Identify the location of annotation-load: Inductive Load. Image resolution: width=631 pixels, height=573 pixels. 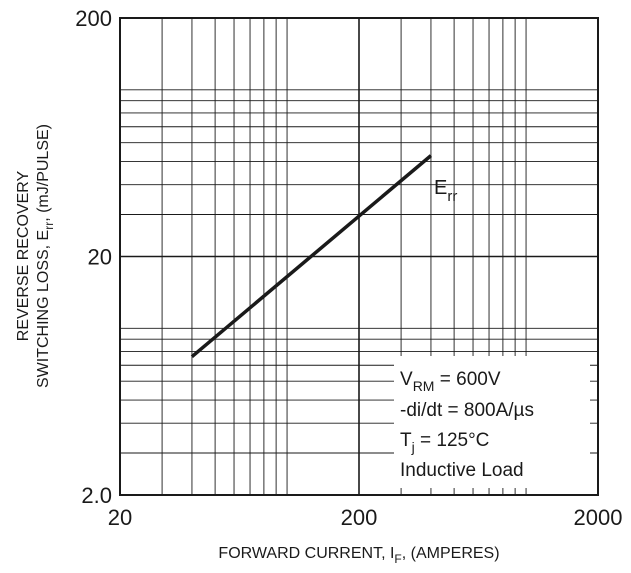
(462, 470).